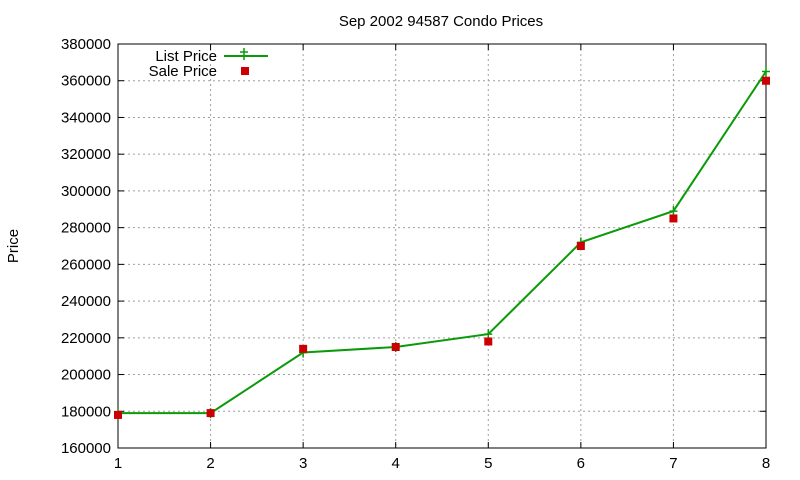 Image resolution: width=800 pixels, height=480 pixels. What do you see at coordinates (673, 463) in the screenshot?
I see `x-tick-label: 7` at bounding box center [673, 463].